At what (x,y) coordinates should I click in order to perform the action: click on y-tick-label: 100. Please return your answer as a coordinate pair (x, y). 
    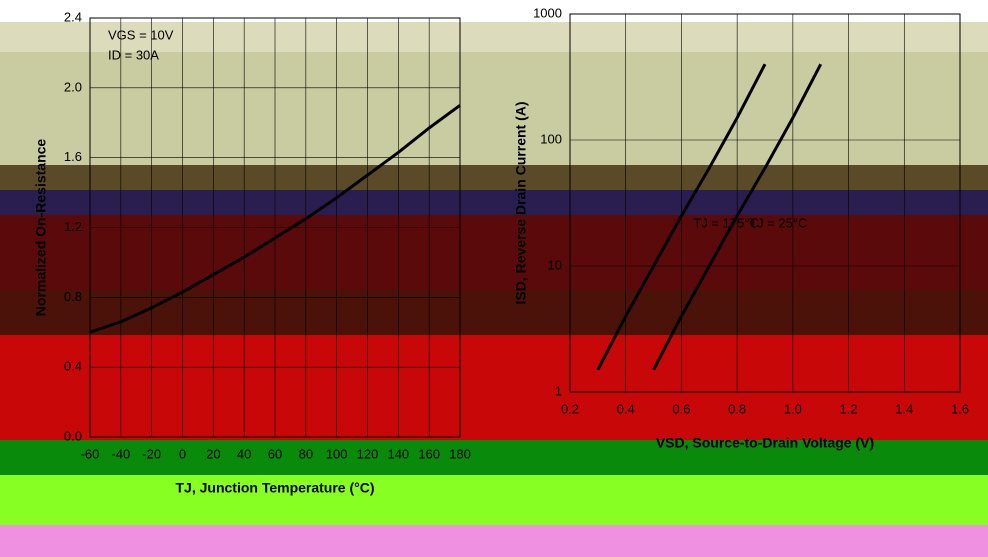
    Looking at the image, I should click on (551, 138).